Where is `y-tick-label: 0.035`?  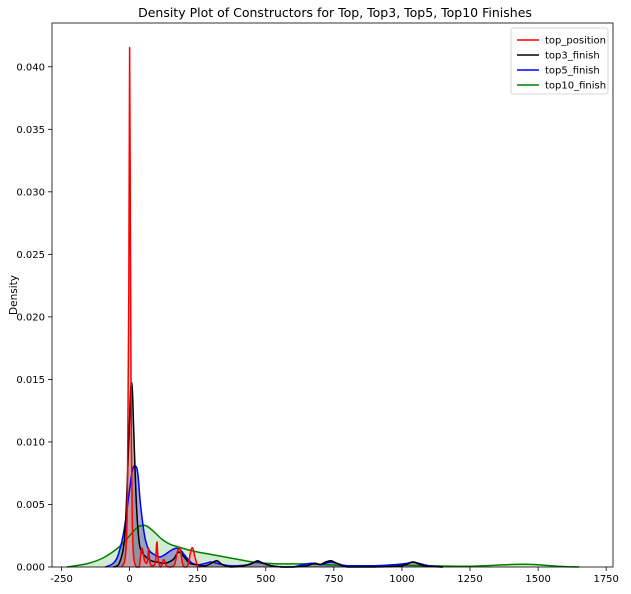 y-tick-label: 0.035 is located at coordinates (30, 130).